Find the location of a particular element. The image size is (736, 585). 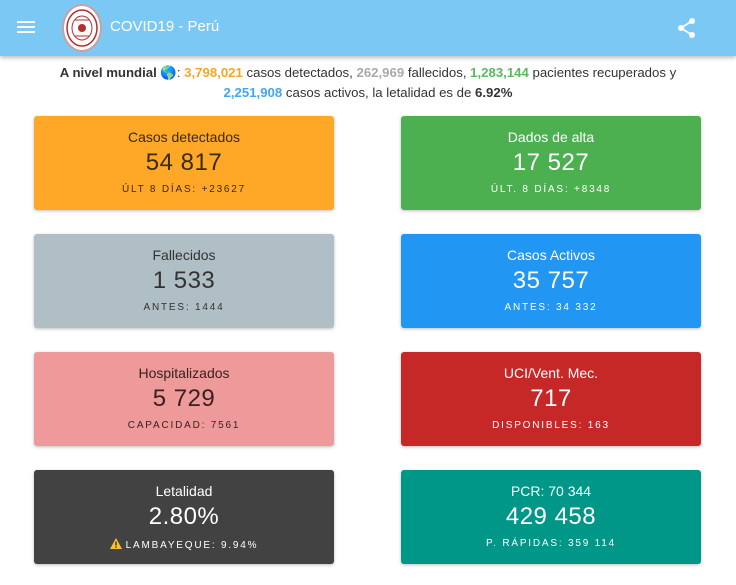

card-value: 2.80% is located at coordinates (184, 516).